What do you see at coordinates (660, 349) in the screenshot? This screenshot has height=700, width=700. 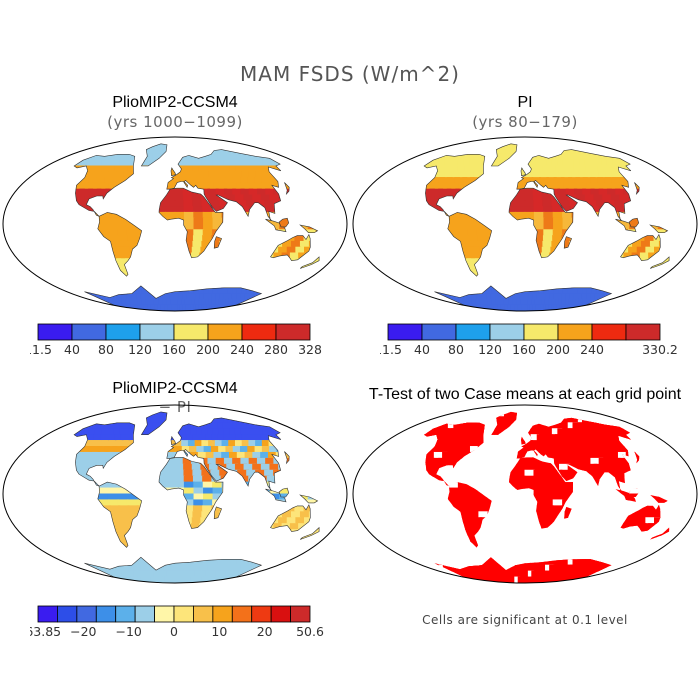 I see `colorbar-tick-label: 330.2` at bounding box center [660, 349].